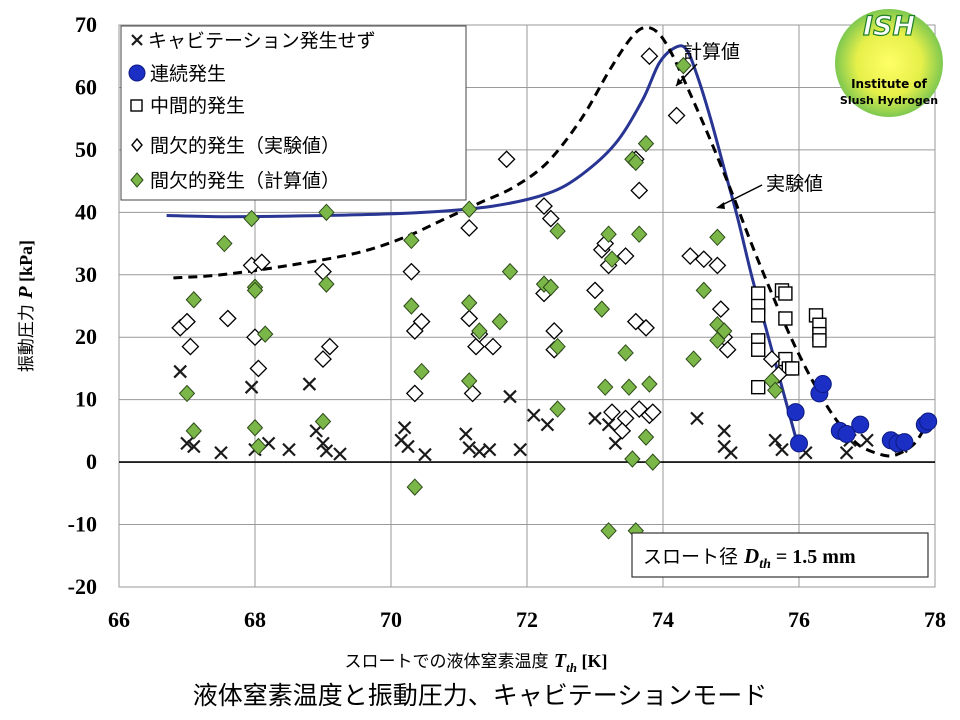 Image resolution: width=960 pixels, height=720 pixels. I want to click on chart-title: 液体窒素温度と振動圧力、キャビテーションモード, so click(480, 695).